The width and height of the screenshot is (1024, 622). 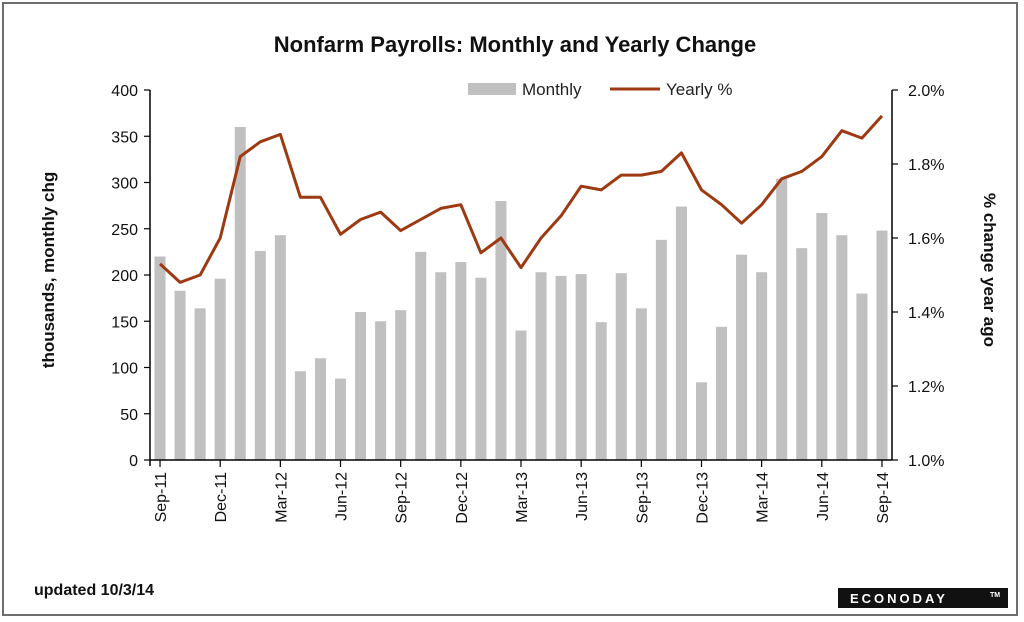 I want to click on right-tick-label: 2.0%, so click(x=926, y=91).